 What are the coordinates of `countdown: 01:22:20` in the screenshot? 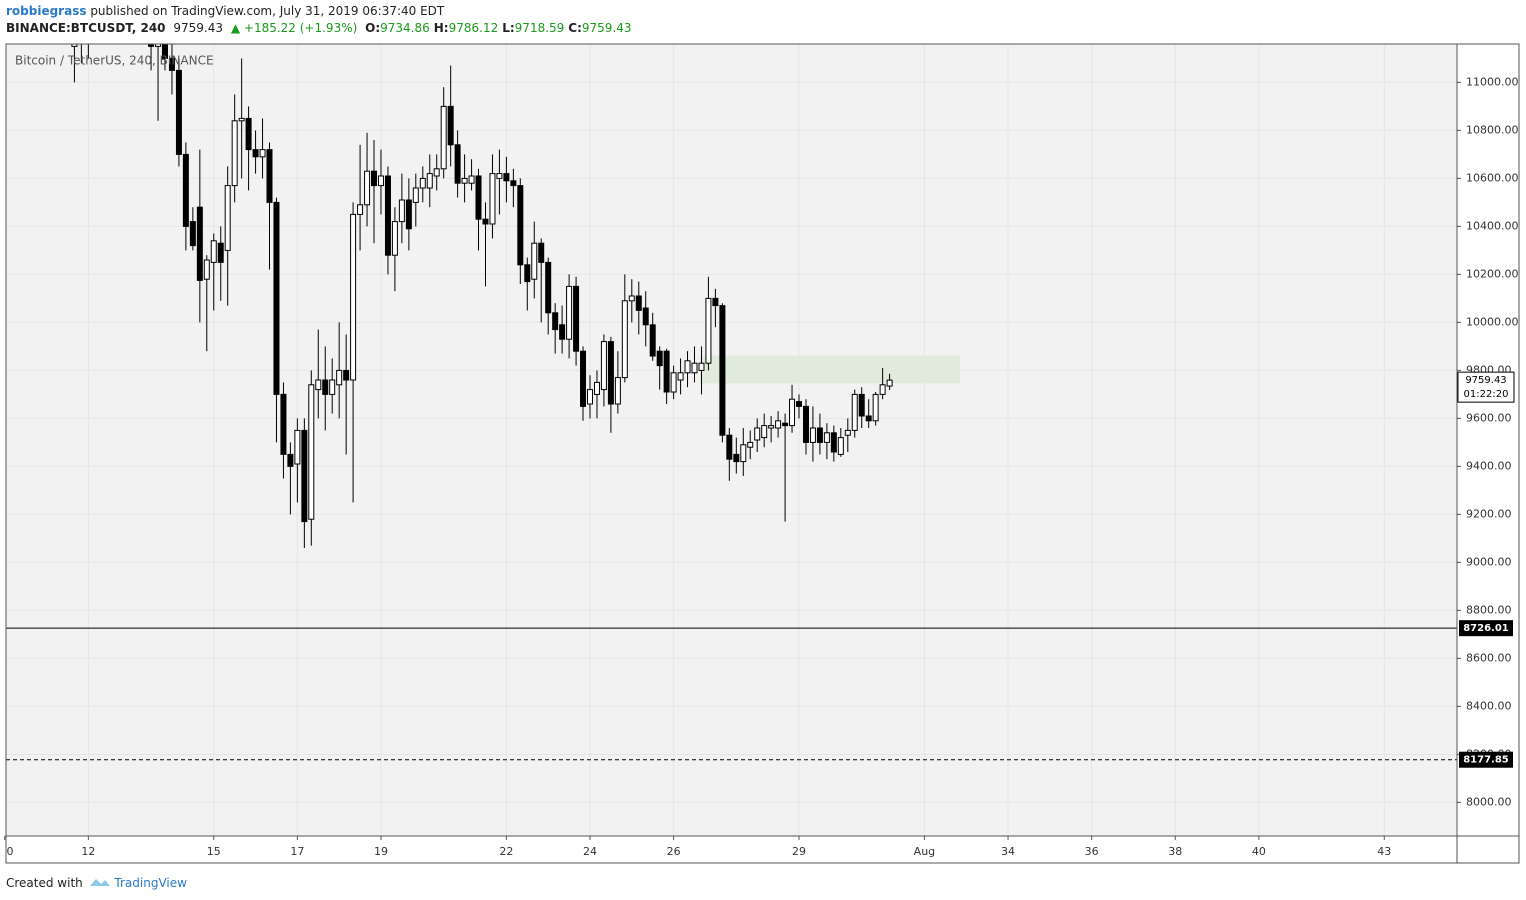 It's located at (1486, 394).